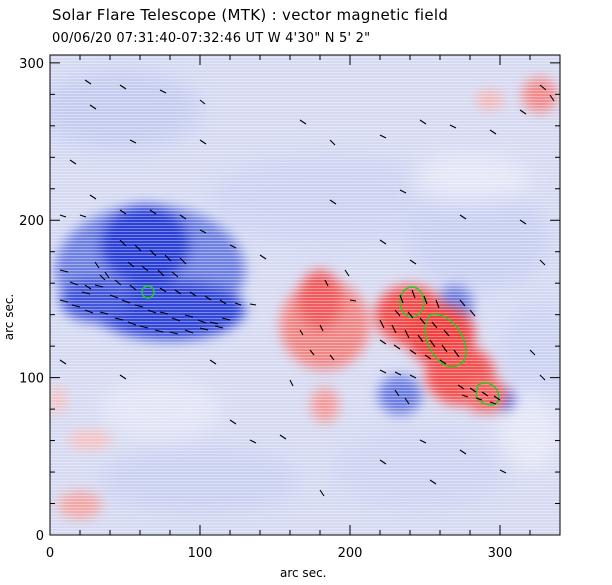 The height and width of the screenshot is (585, 612). What do you see at coordinates (31, 221) in the screenshot?
I see `y-tick-label: 200` at bounding box center [31, 221].